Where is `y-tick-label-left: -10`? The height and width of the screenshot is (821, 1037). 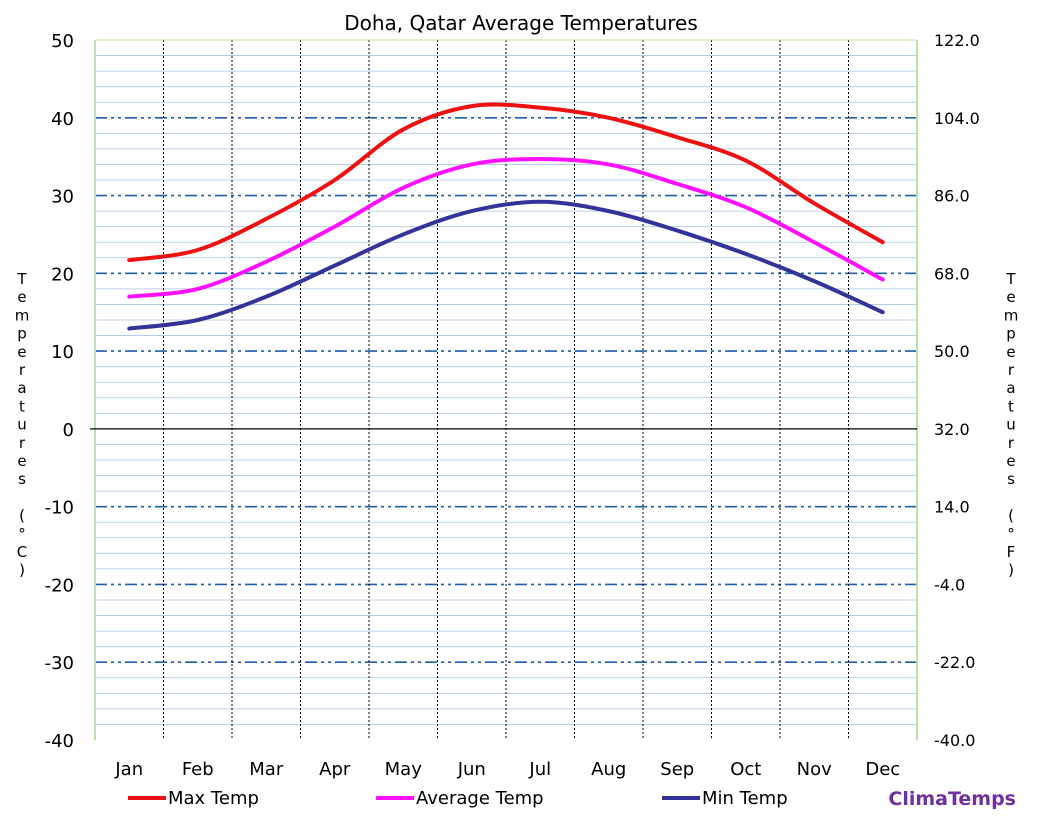 y-tick-label-left: -10 is located at coordinates (59, 508).